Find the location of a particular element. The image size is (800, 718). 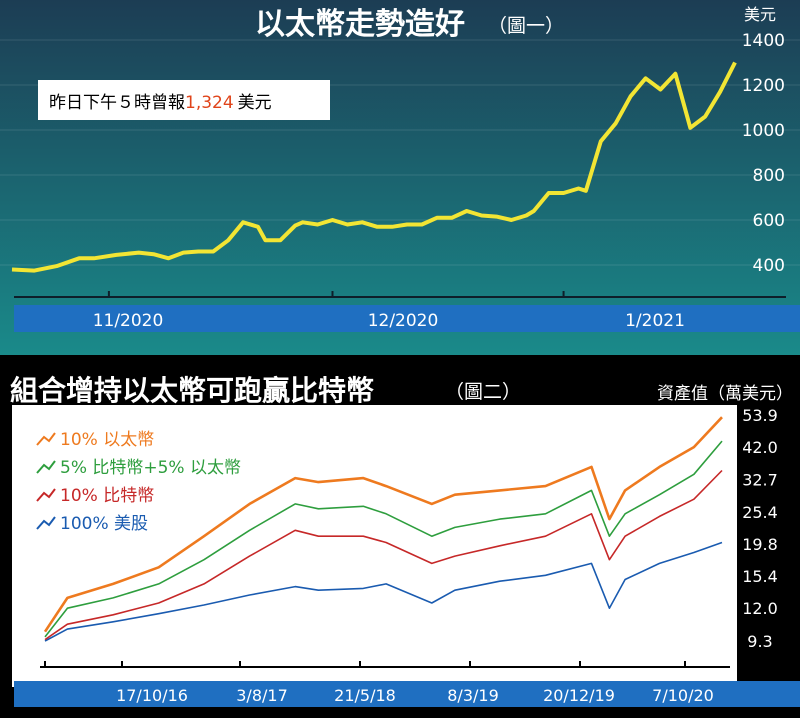

chart1-y-tick-label: 800 is located at coordinates (769, 176).